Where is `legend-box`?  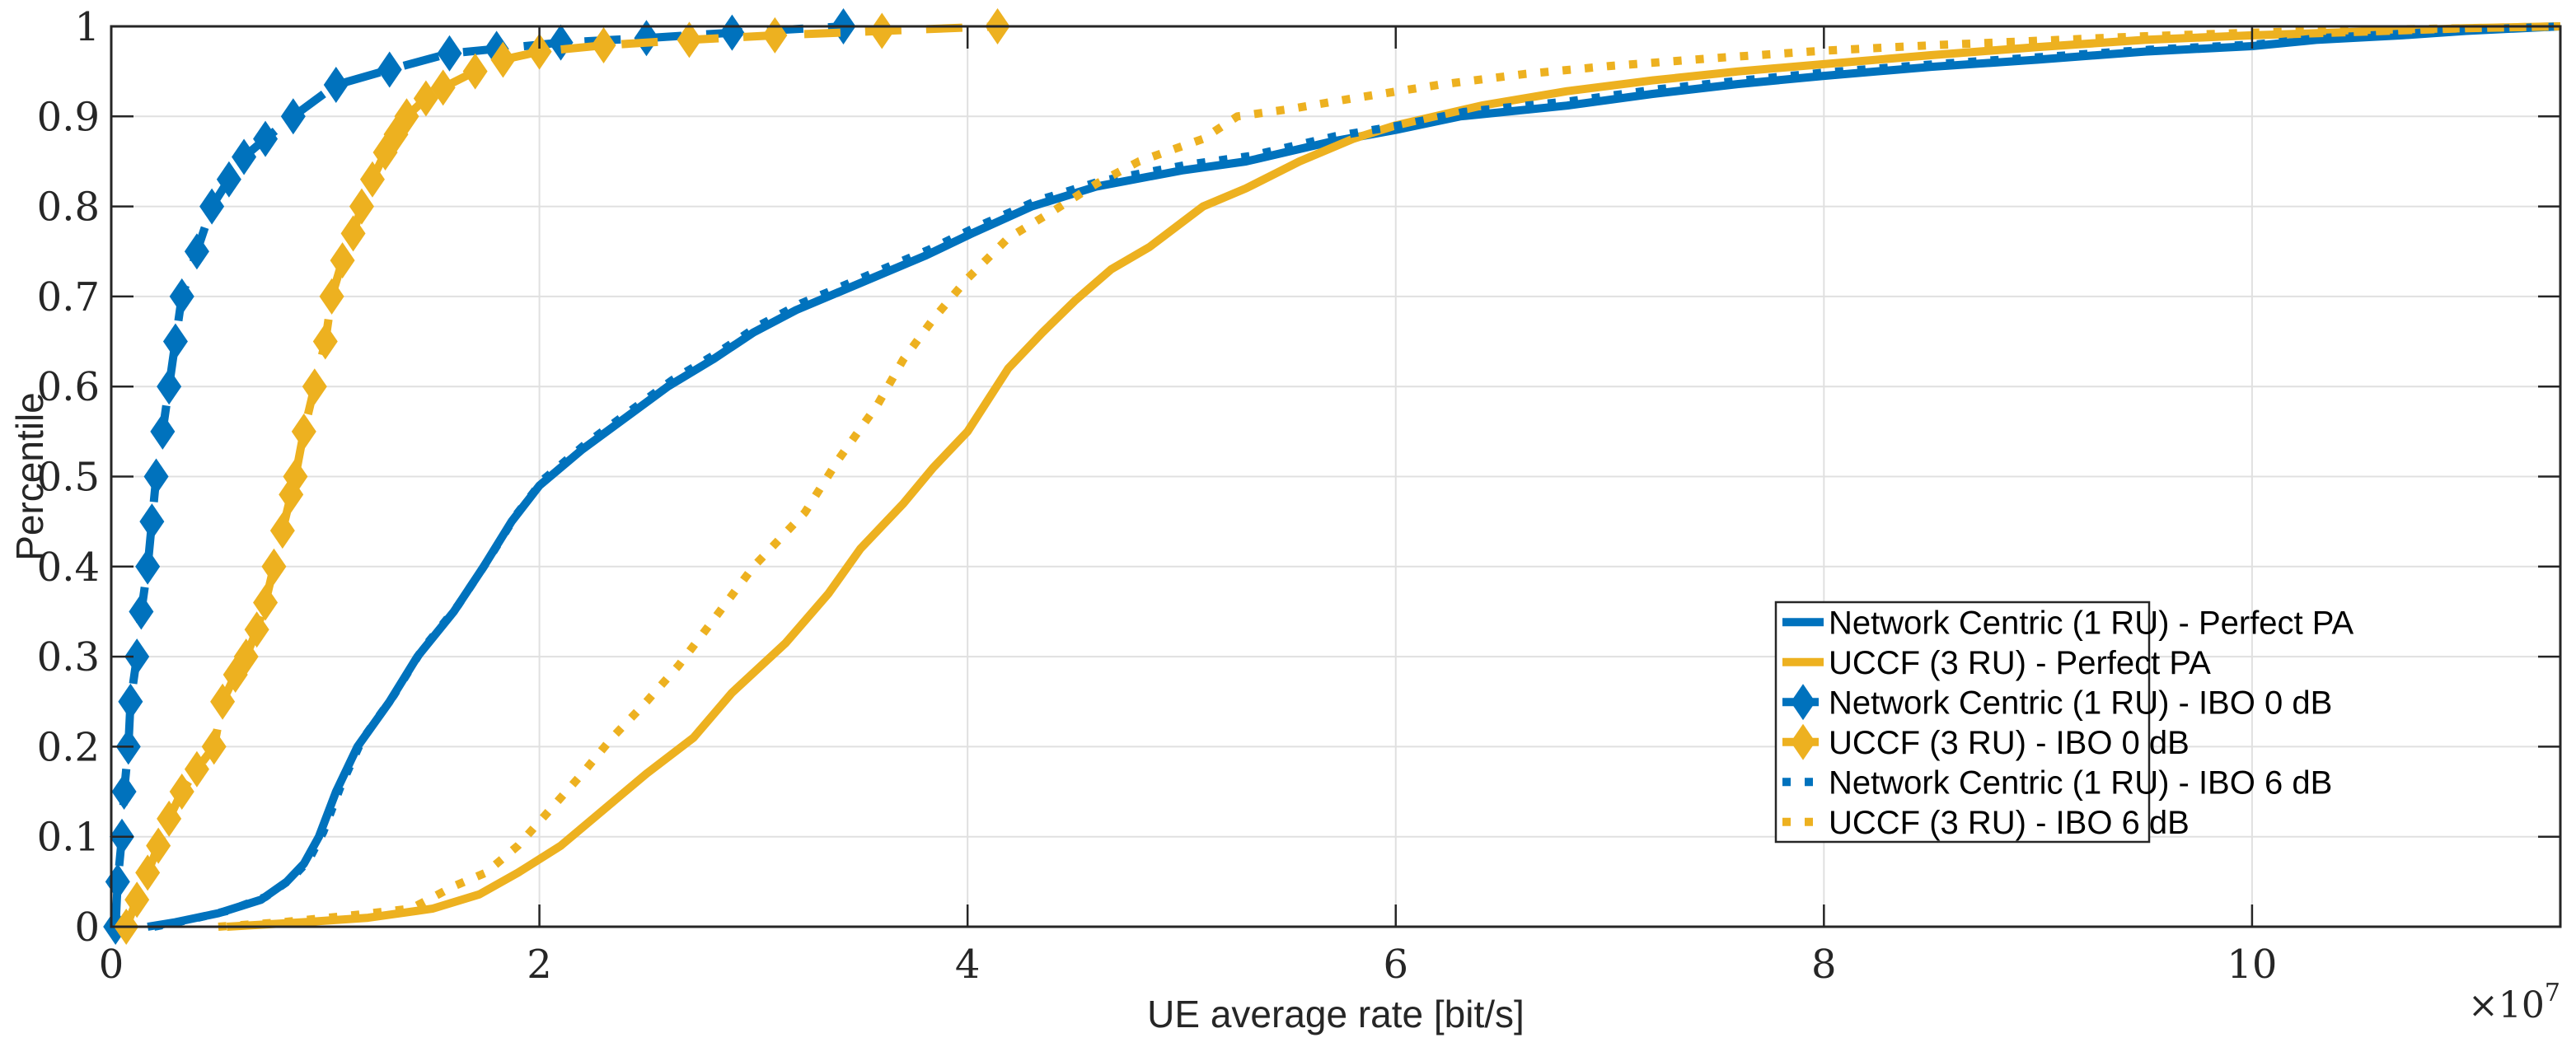
legend-box is located at coordinates (1962, 722).